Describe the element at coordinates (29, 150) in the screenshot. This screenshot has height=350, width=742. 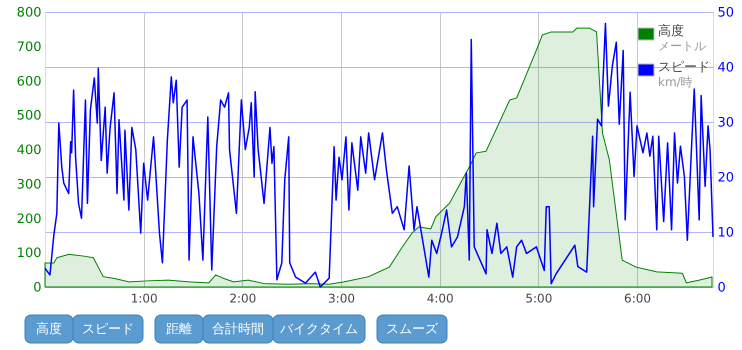
I see `y-tick-label: 400` at that location.